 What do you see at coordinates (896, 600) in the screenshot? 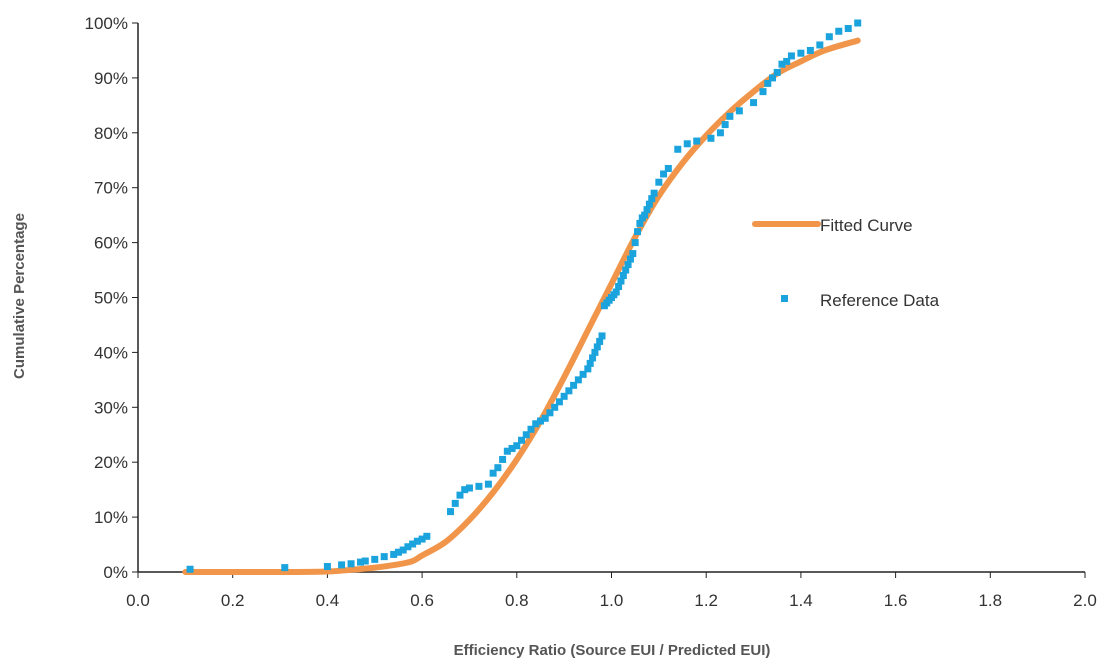
I see `x-tick-label: 1.6` at bounding box center [896, 600].